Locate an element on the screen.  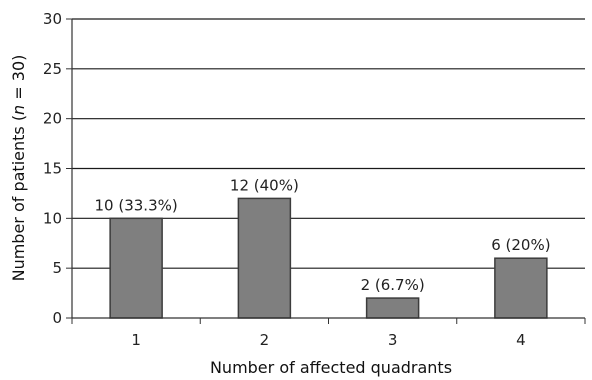
y-tick-label: 5 is located at coordinates (57, 268).